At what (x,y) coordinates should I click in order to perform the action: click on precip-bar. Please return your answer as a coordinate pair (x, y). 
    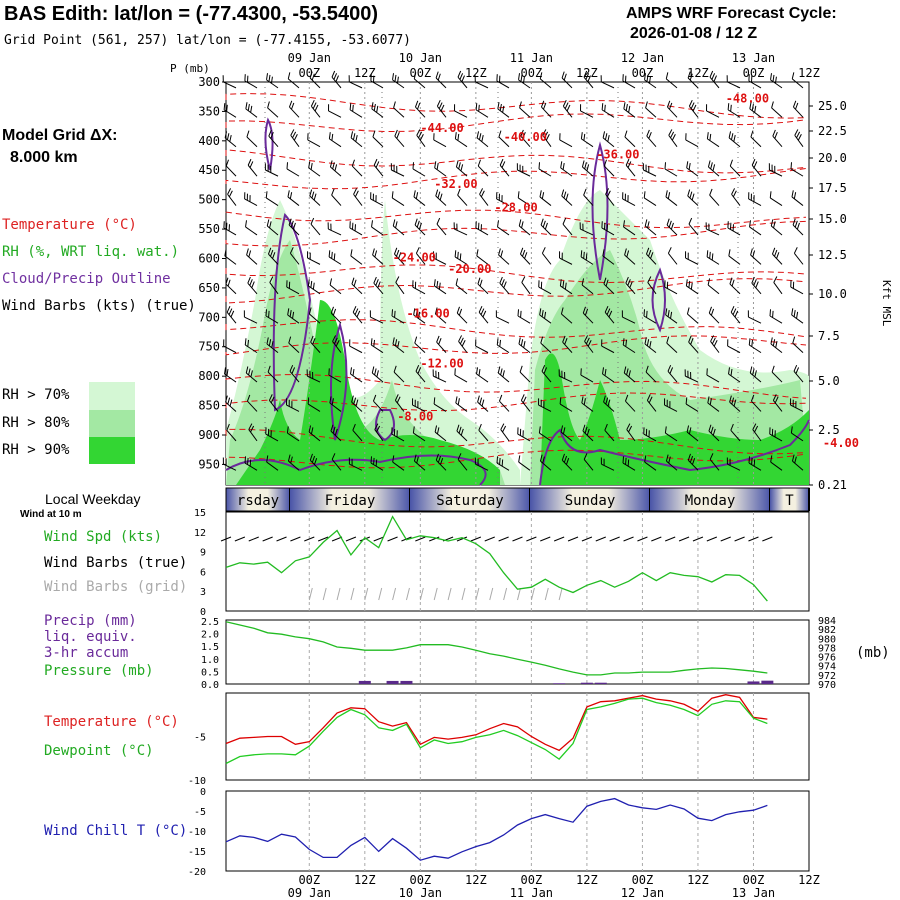
    Looking at the image, I should click on (767, 682).